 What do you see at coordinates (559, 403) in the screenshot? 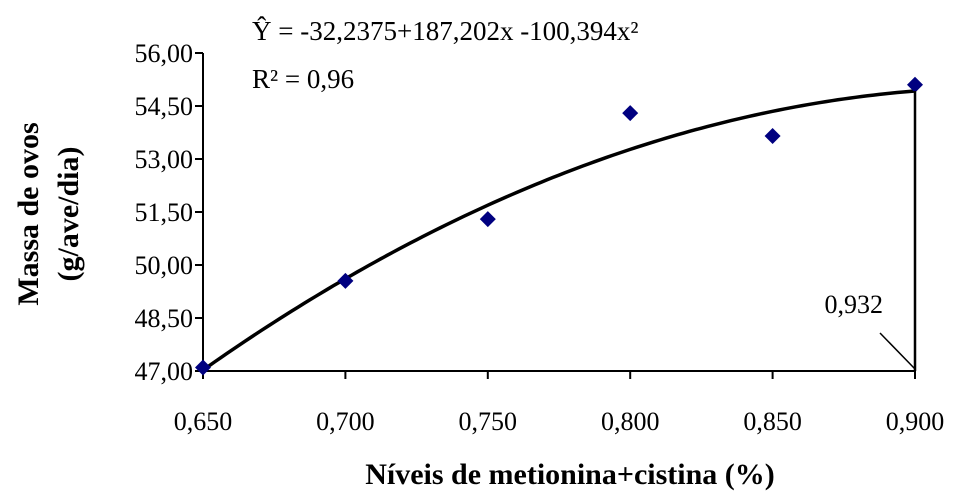
I see `x-ticks: 0,650 0,700 0,750 0,800 0,850 0,900` at bounding box center [559, 403].